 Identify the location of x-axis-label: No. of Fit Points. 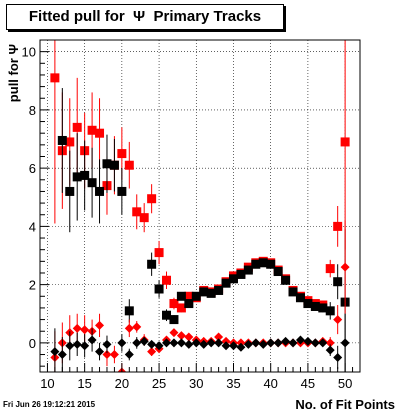
(345, 404).